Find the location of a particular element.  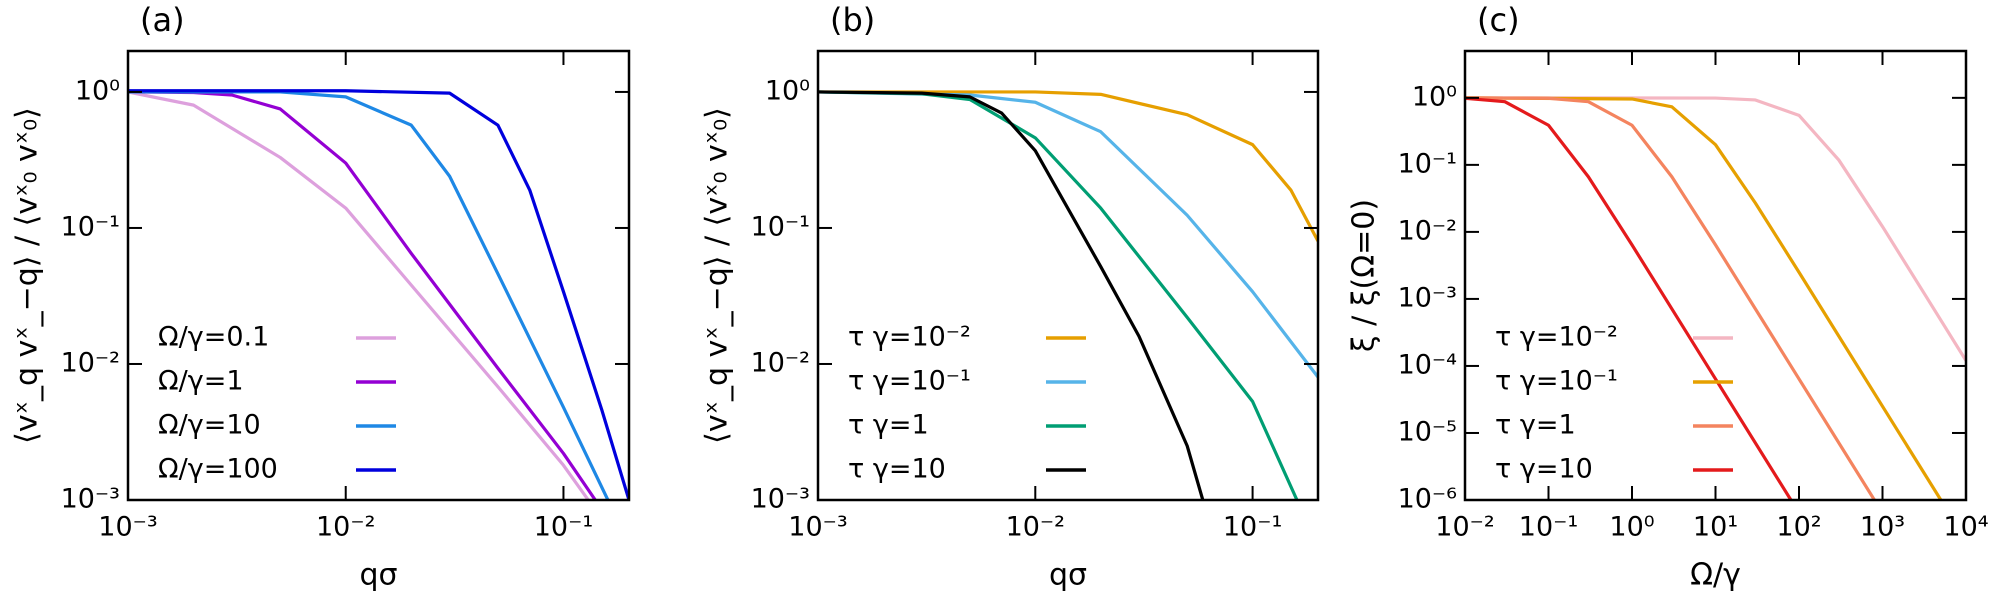

x-tick-label: 10⁰ is located at coordinates (1631, 527).